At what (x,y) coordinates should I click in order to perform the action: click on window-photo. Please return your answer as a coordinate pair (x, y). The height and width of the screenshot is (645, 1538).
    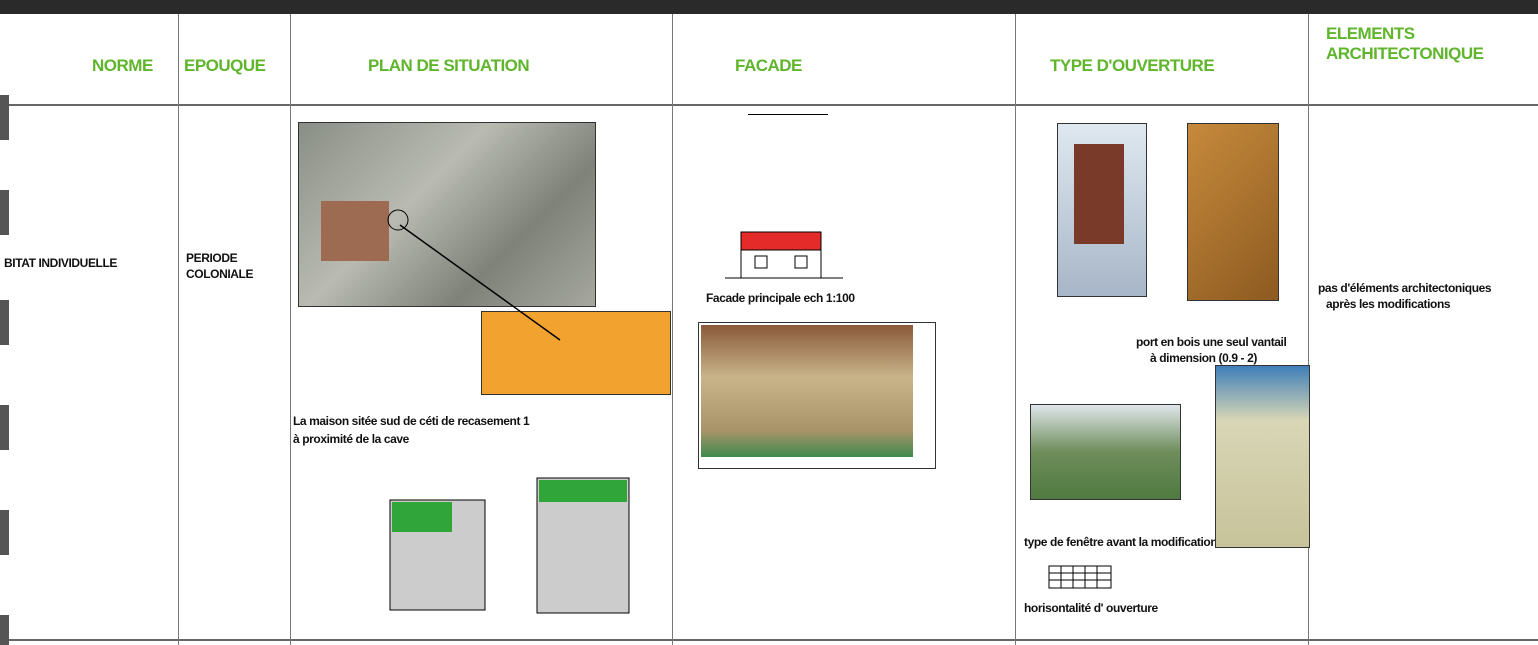
    Looking at the image, I should click on (1102, 210).